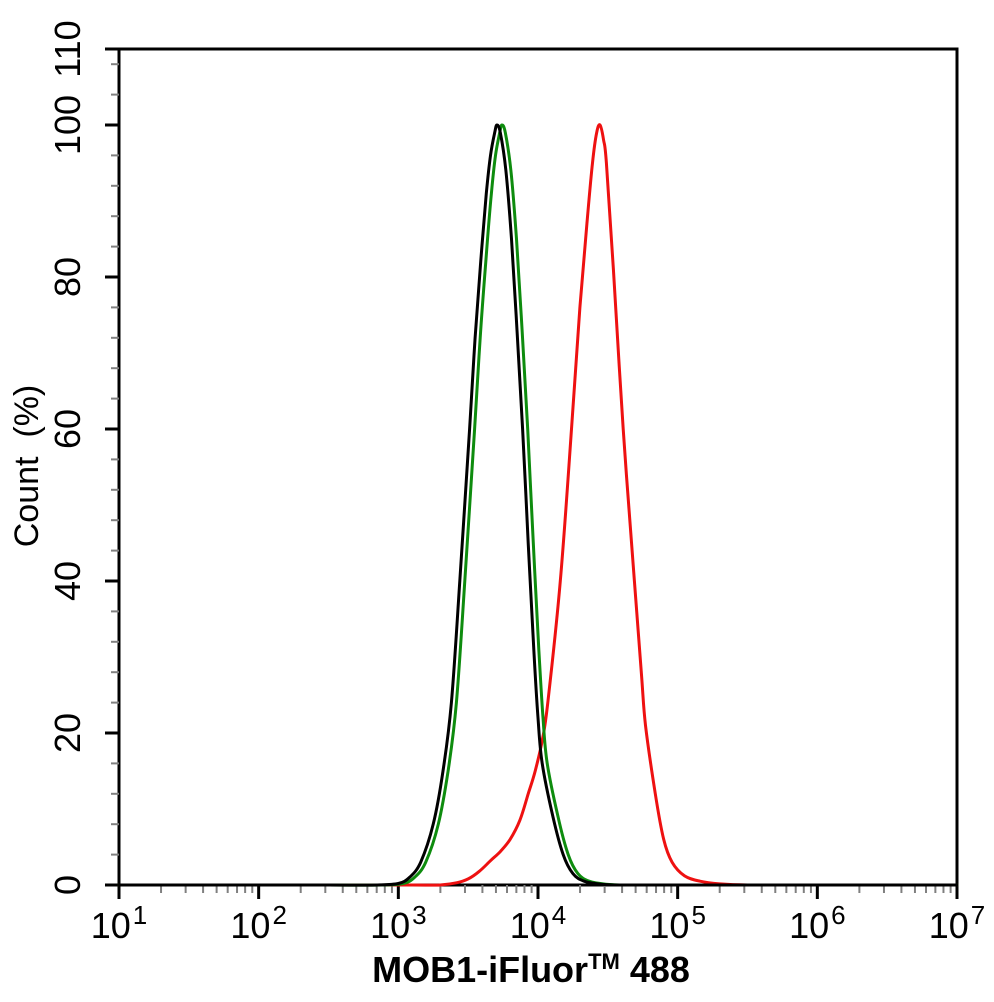 The width and height of the screenshot is (994, 1002). I want to click on y-tick-label: 0, so click(67, 885).